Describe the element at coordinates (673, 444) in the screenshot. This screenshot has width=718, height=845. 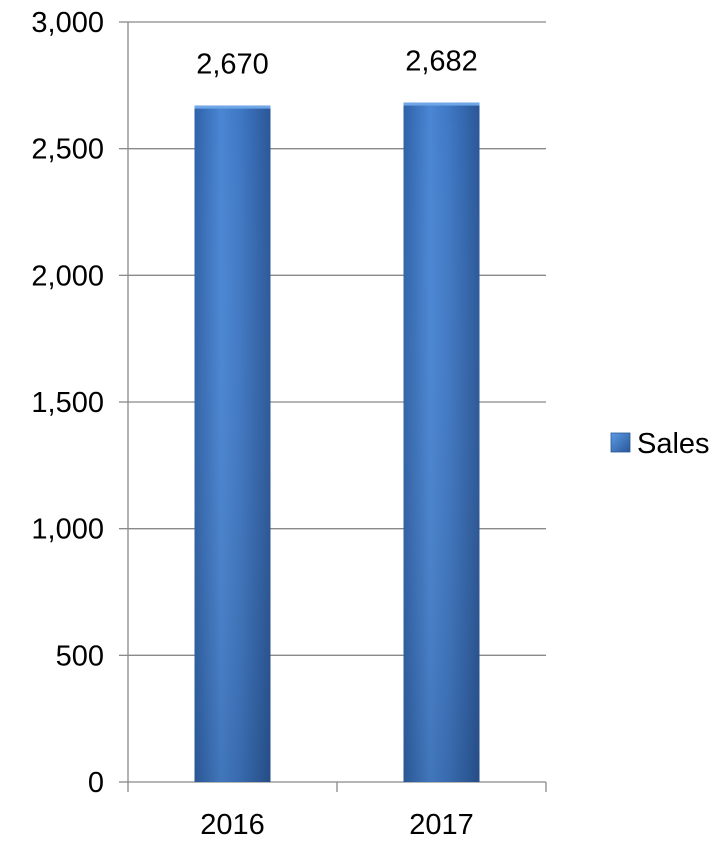
I see `legend-label-sales: Sales` at that location.